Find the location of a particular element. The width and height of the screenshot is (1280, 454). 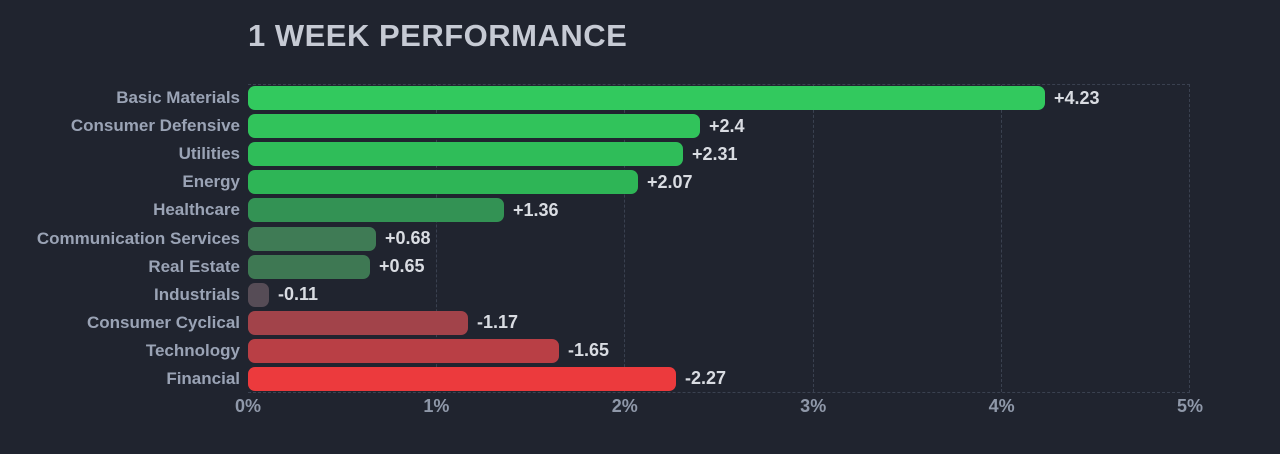

bar-value: +0.68 is located at coordinates (408, 238).